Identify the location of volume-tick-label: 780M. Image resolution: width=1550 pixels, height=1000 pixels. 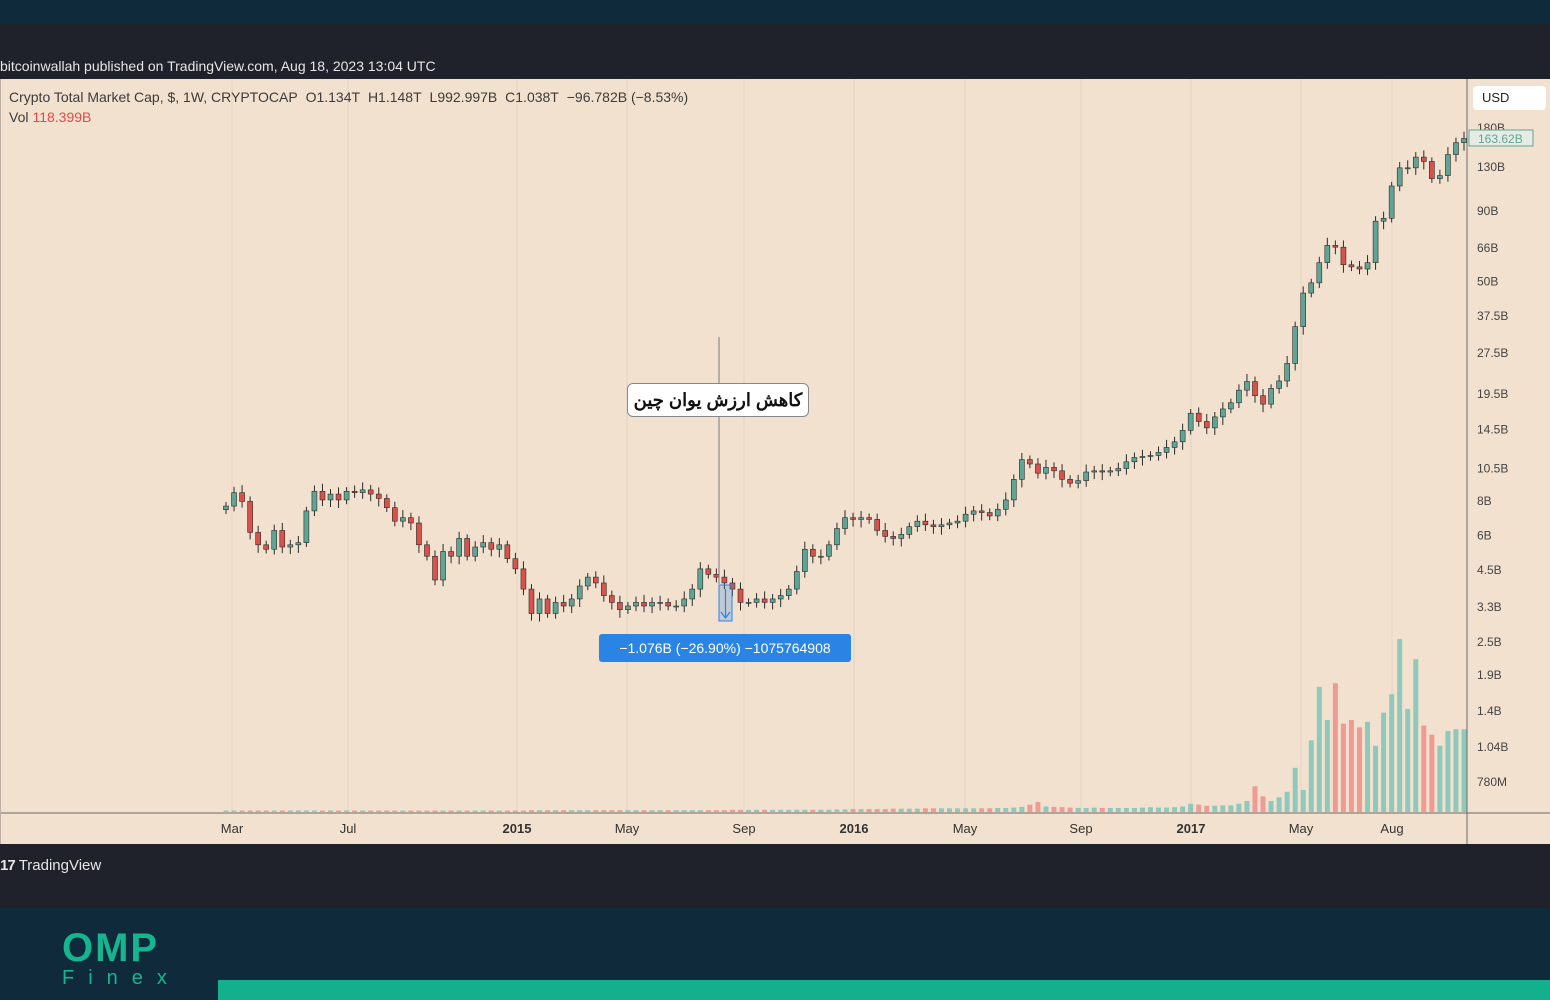
(1492, 782).